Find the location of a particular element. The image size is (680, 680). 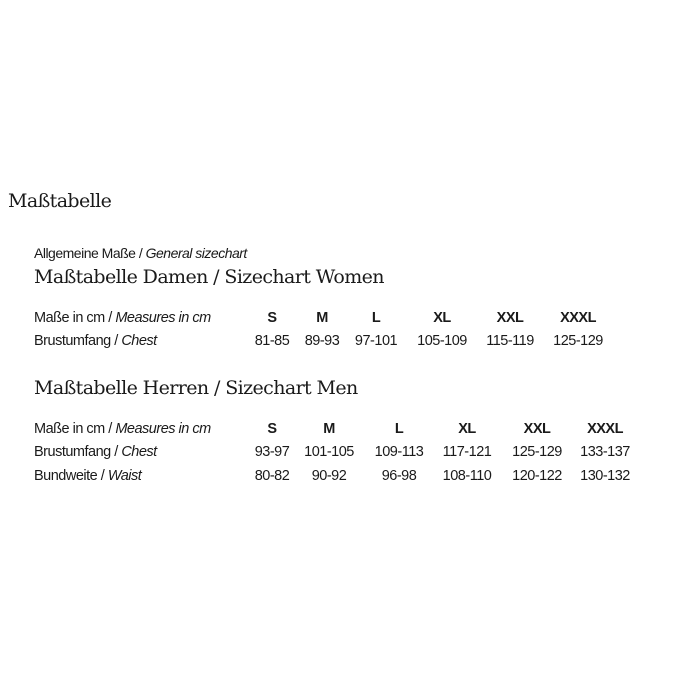

page-title: Maßtabelle is located at coordinates (60, 201).